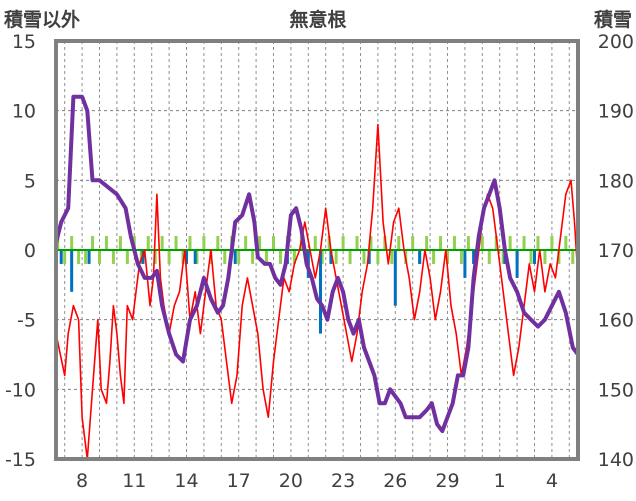 Image resolution: width=636 pixels, height=501 pixels. I want to click on x-tick-label: 14, so click(186, 481).